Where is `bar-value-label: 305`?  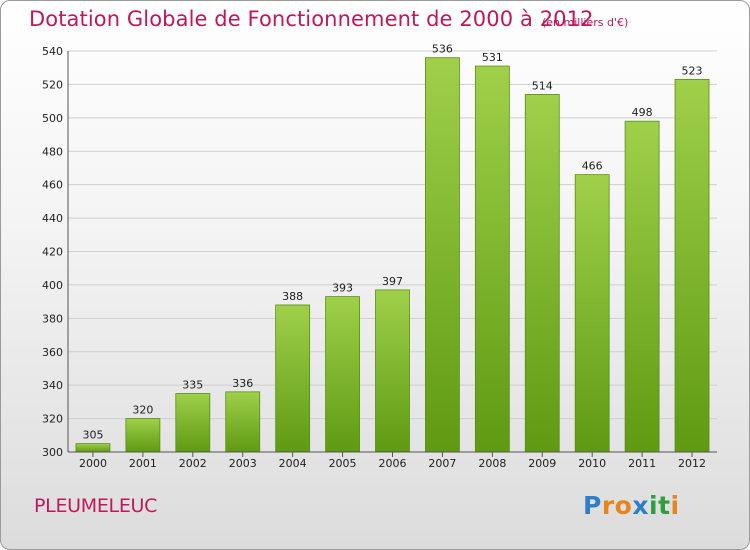
bar-value-label: 305 is located at coordinates (92, 435).